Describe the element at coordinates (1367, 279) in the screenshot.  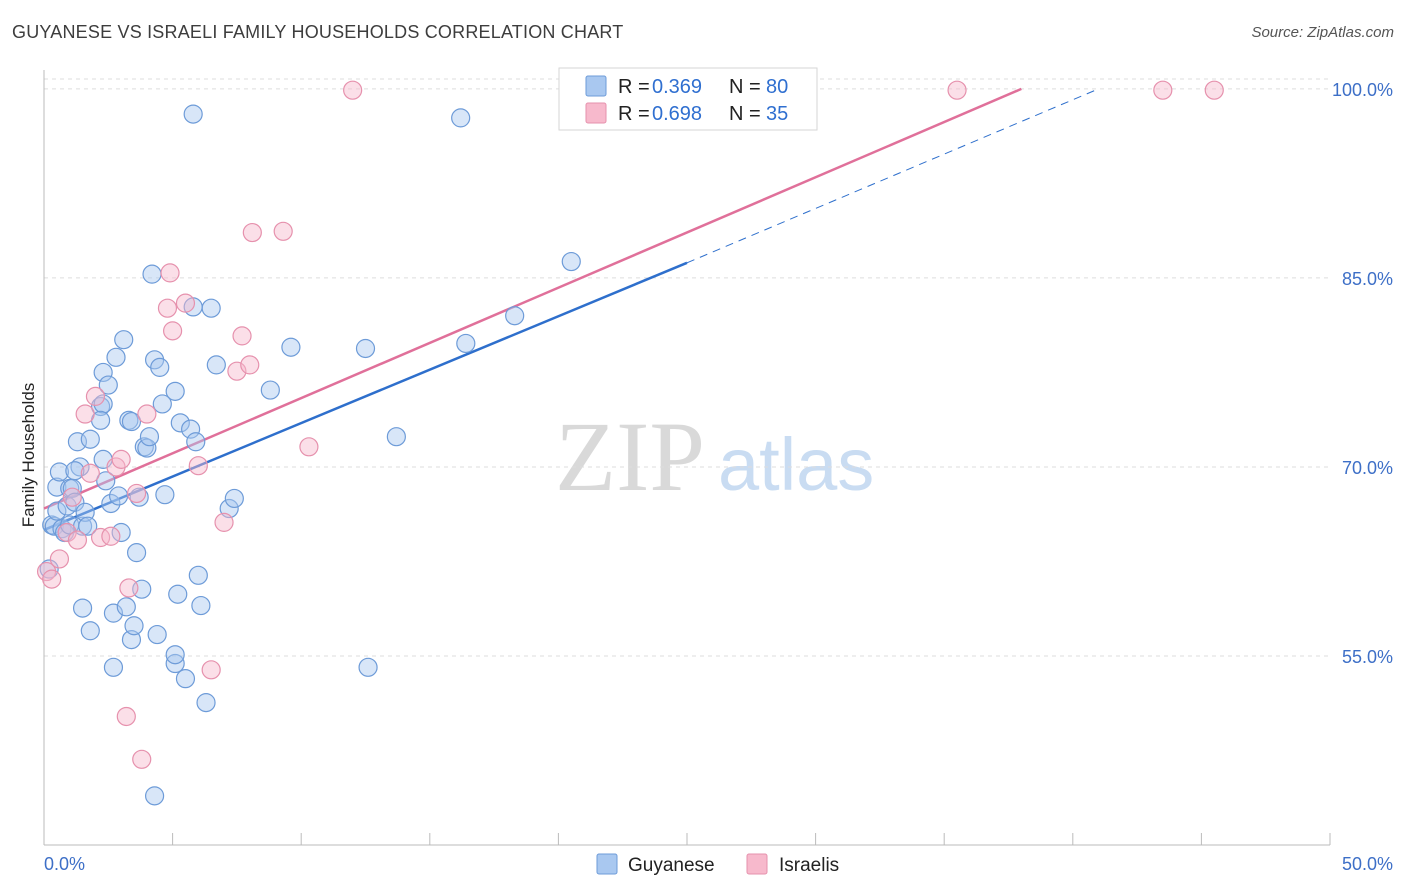
I see `y-tick-label: 85.0%` at that location.